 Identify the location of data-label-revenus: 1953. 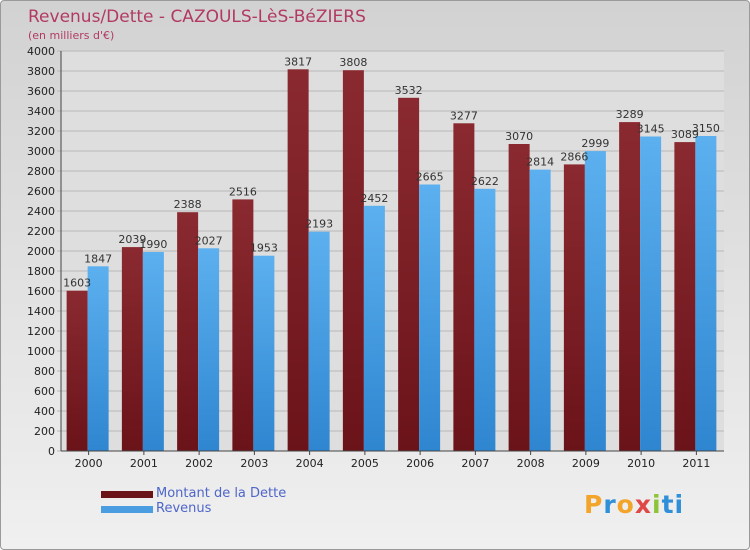
(264, 248).